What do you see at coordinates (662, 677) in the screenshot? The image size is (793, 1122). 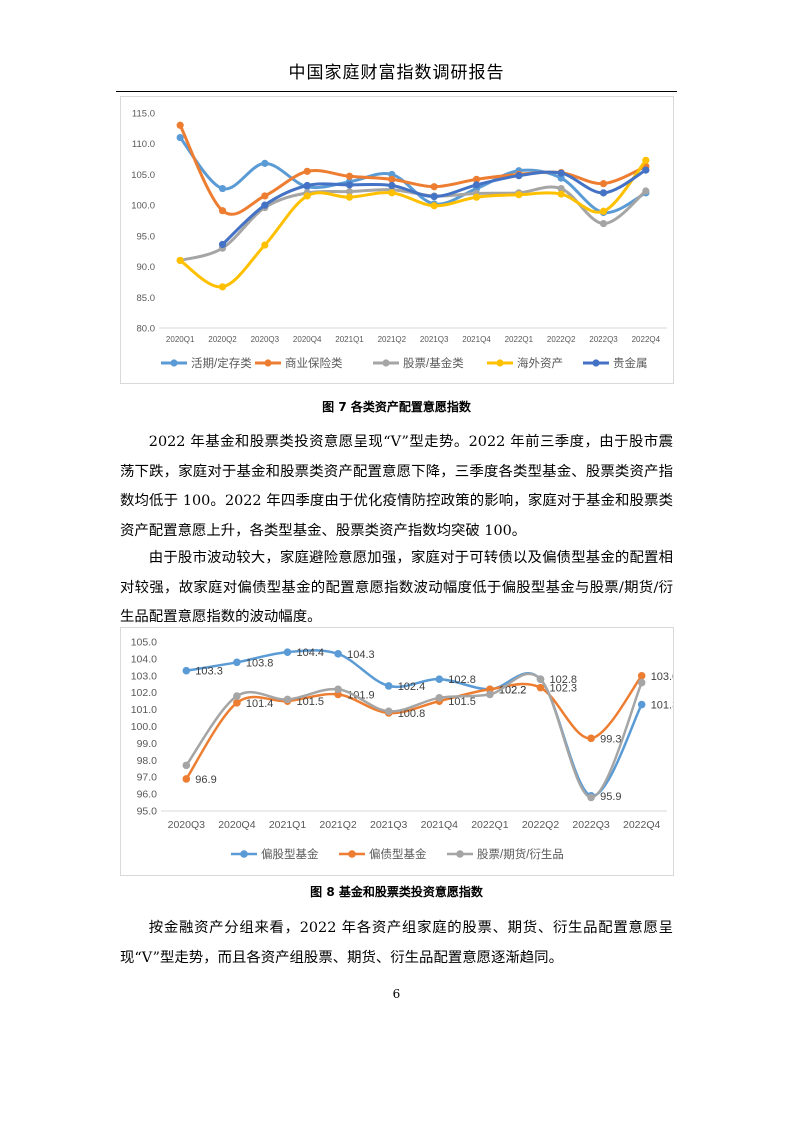 I see `fig8-series-2-data-label: 103.0` at bounding box center [662, 677].